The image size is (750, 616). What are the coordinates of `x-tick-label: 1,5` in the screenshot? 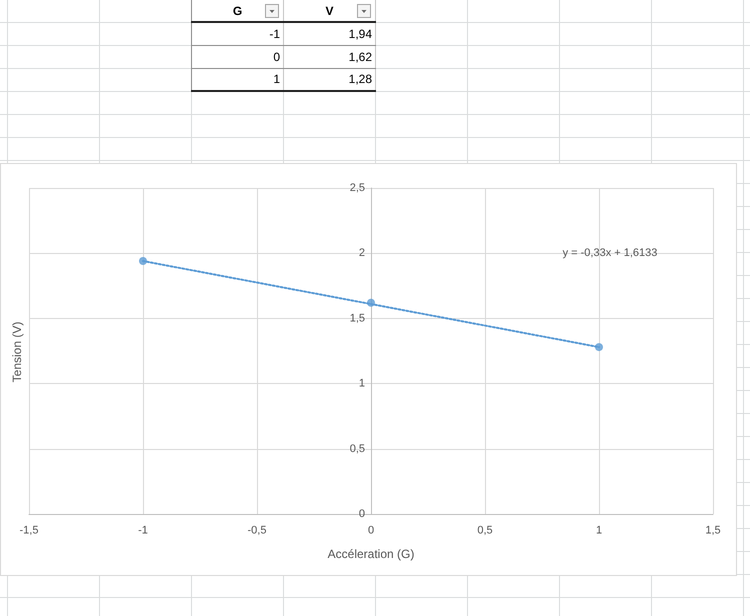 It's located at (713, 530).